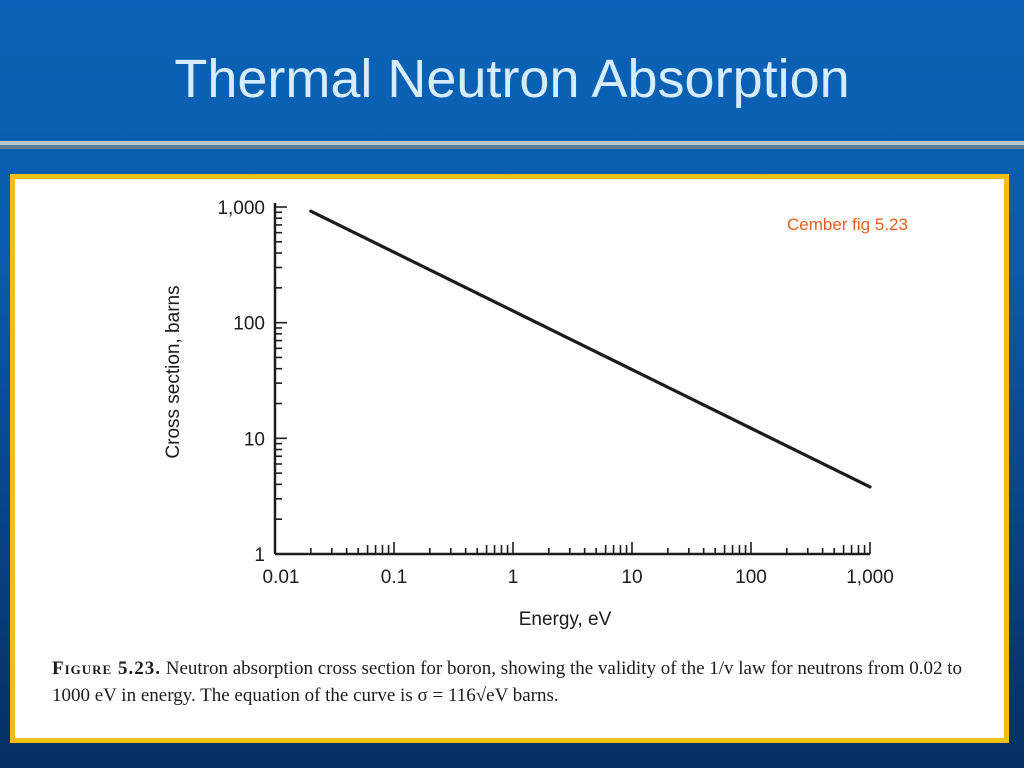 The width and height of the screenshot is (1024, 768). What do you see at coordinates (565, 619) in the screenshot?
I see `x-axis-label: Energy, eV` at bounding box center [565, 619].